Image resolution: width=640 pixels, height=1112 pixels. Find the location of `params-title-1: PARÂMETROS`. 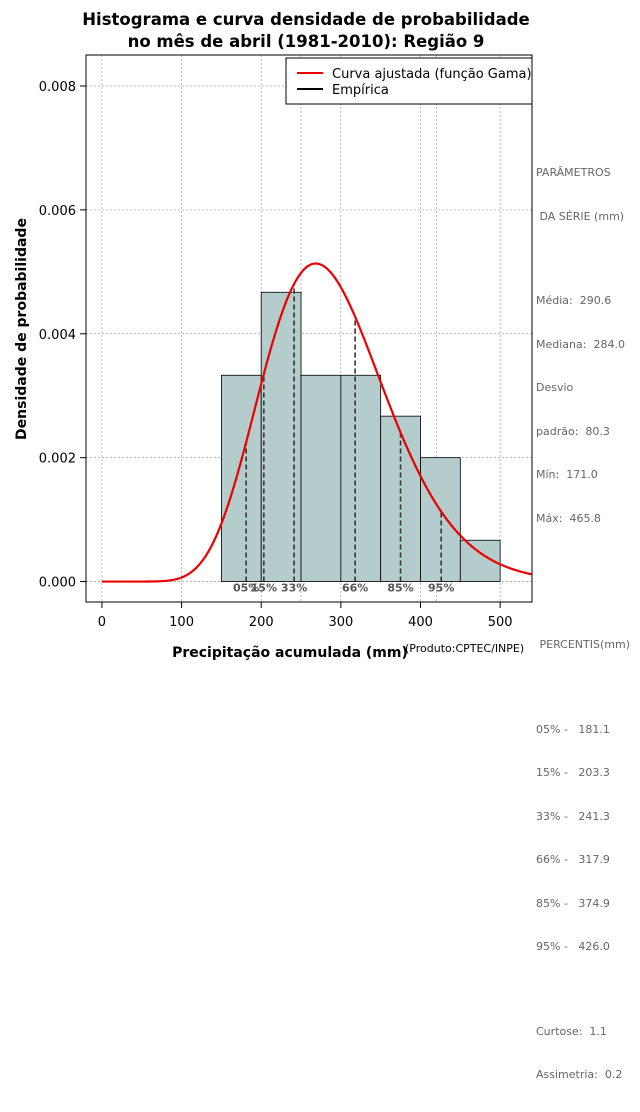

params-title-1: PARÂMETROS is located at coordinates (573, 172).